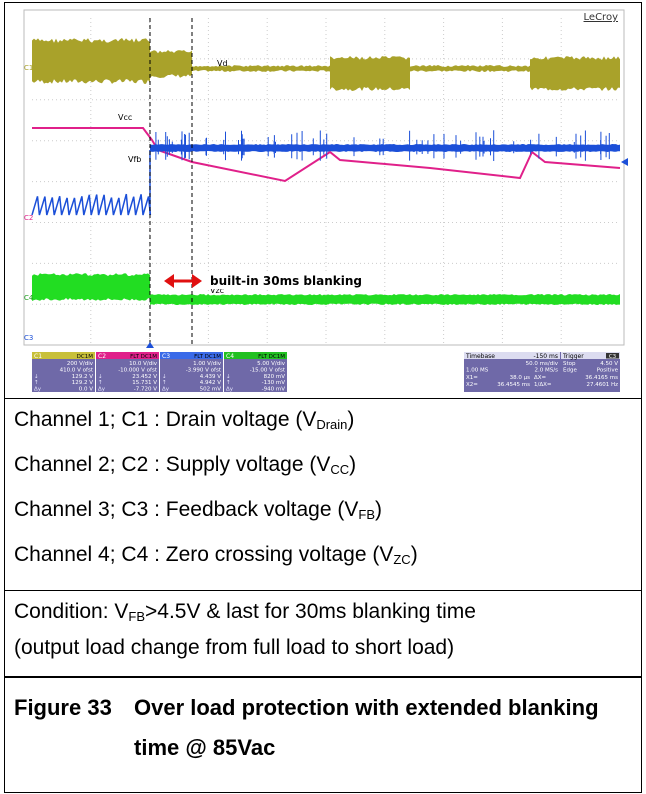  Describe the element at coordinates (402, 559) in the screenshot. I see `subscript: ZC` at that location.